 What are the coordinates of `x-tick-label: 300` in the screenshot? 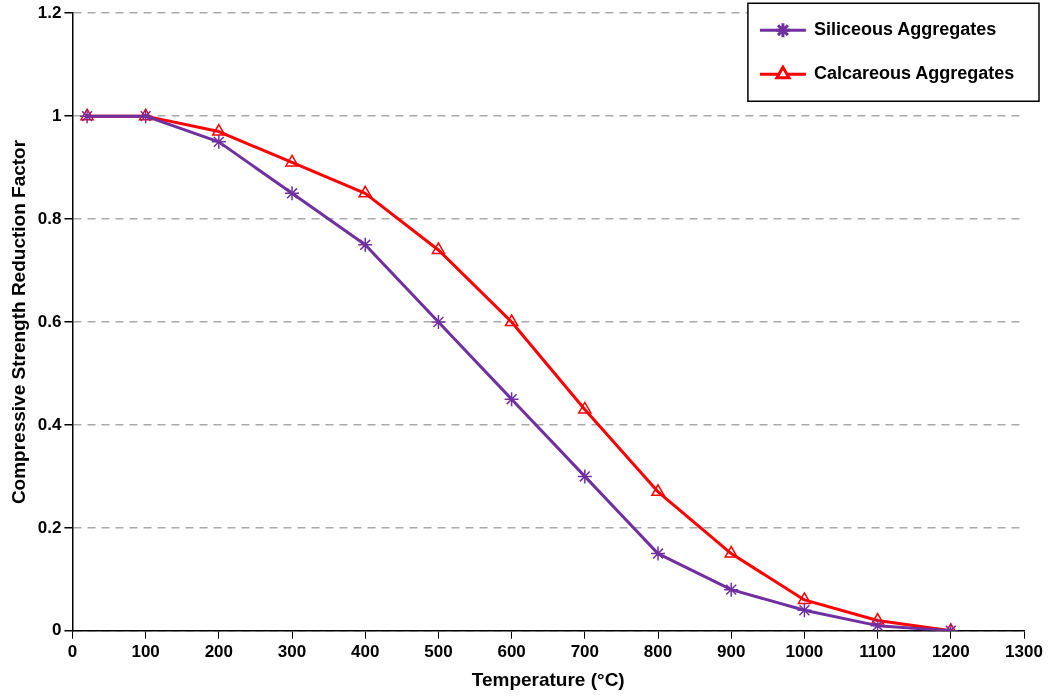 It's located at (292, 651).